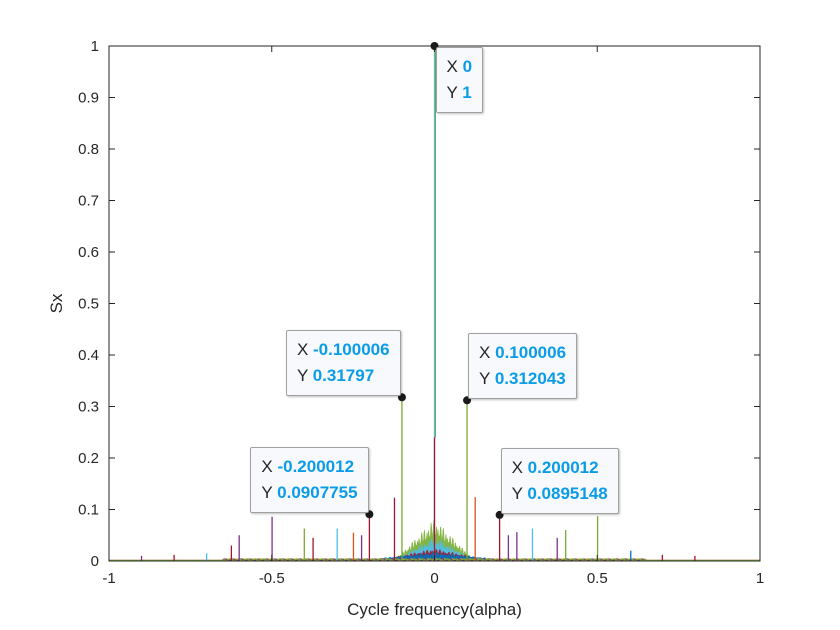  Describe the element at coordinates (459, 92) in the screenshot. I see `datatip-y: Y 1` at that location.